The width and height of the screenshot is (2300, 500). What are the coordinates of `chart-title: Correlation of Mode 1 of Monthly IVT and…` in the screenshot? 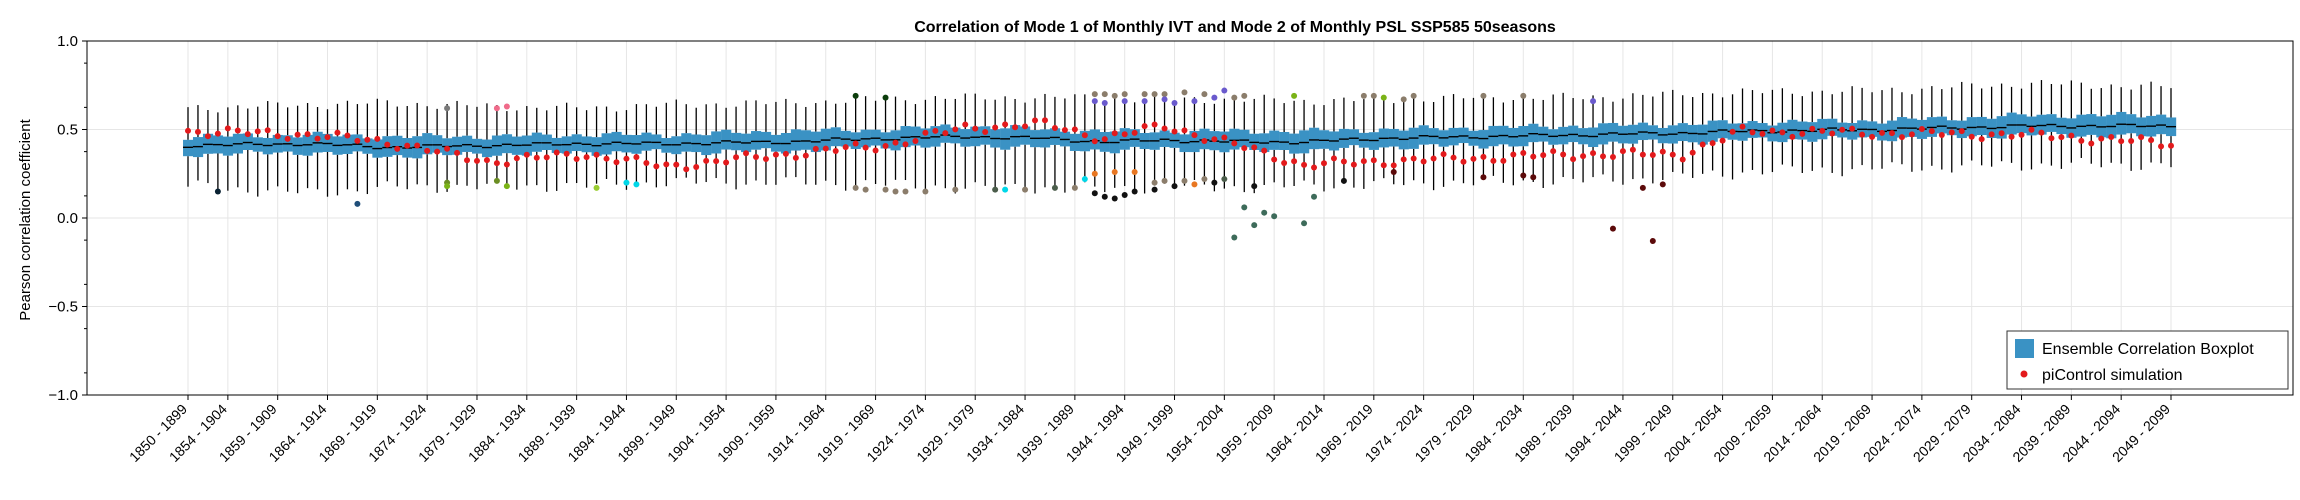 It's located at (1235, 27).